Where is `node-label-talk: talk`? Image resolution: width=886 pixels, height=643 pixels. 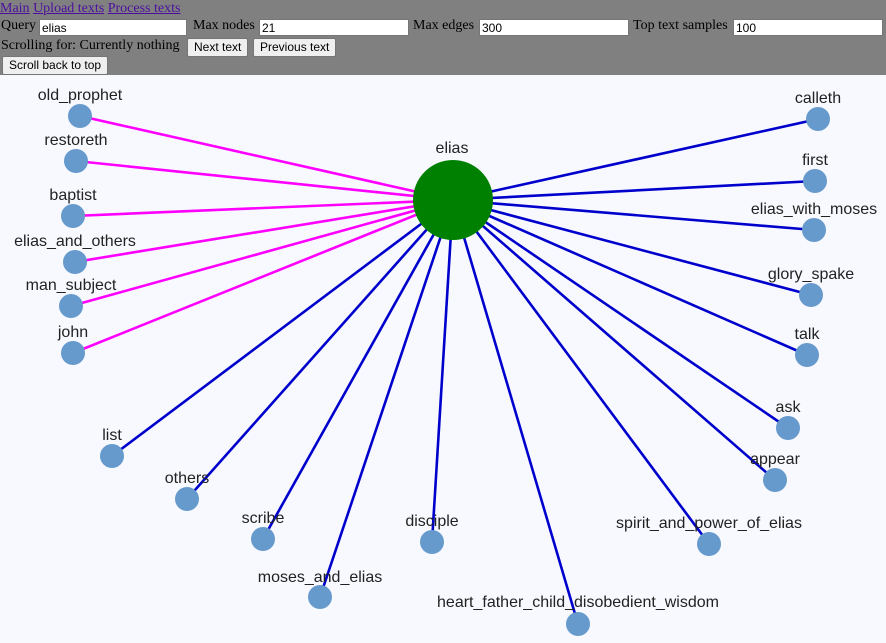 node-label-talk: talk is located at coordinates (808, 334).